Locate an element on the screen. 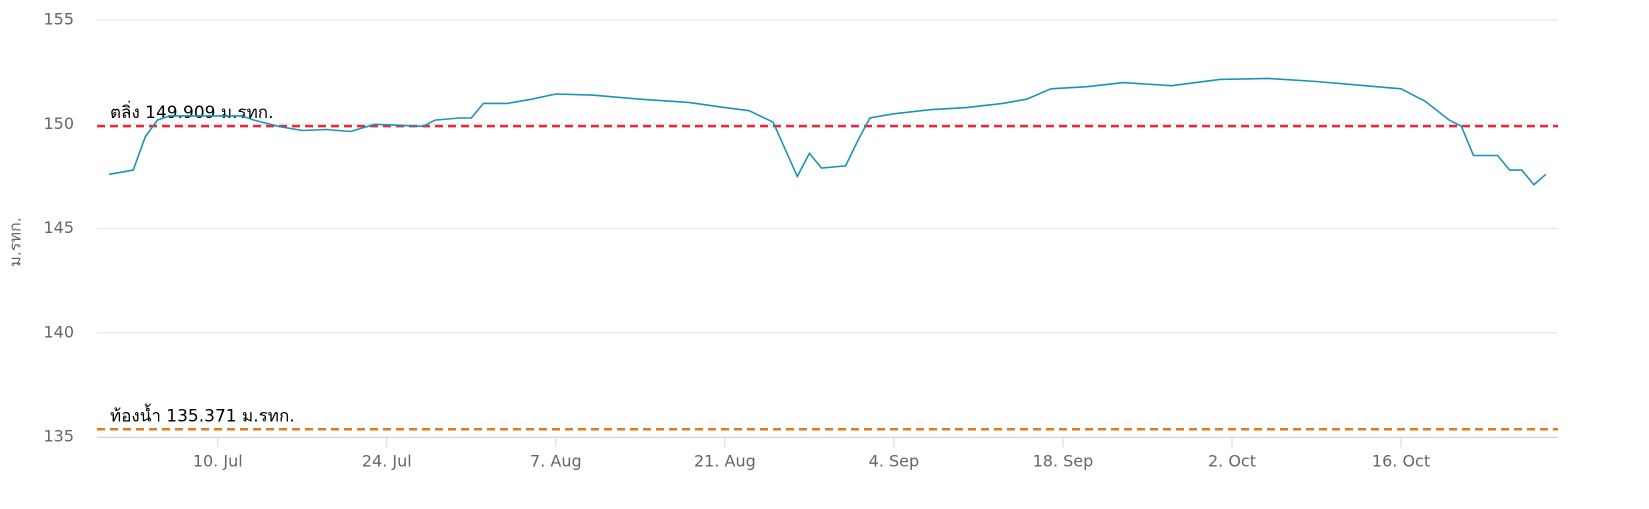 This screenshot has width=1649, height=509. x-tick-label: 2. Oct is located at coordinates (1232, 461).